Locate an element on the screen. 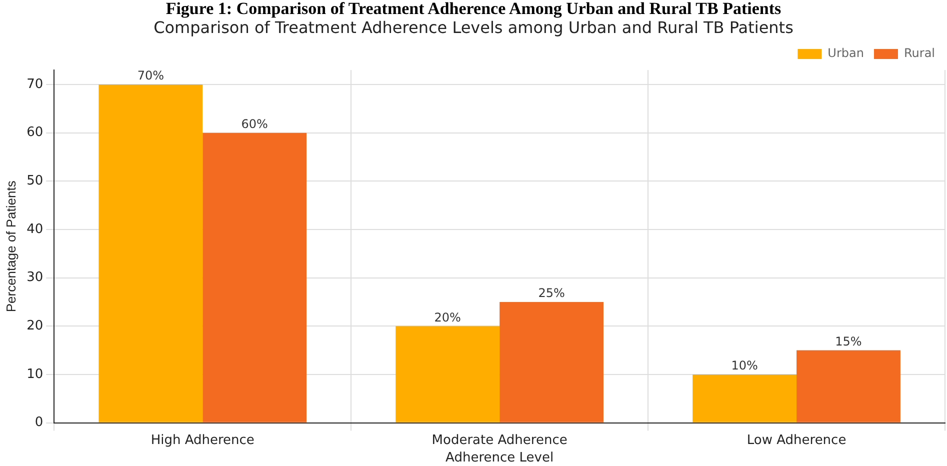 The width and height of the screenshot is (947, 466). data-label: 15% is located at coordinates (848, 341).